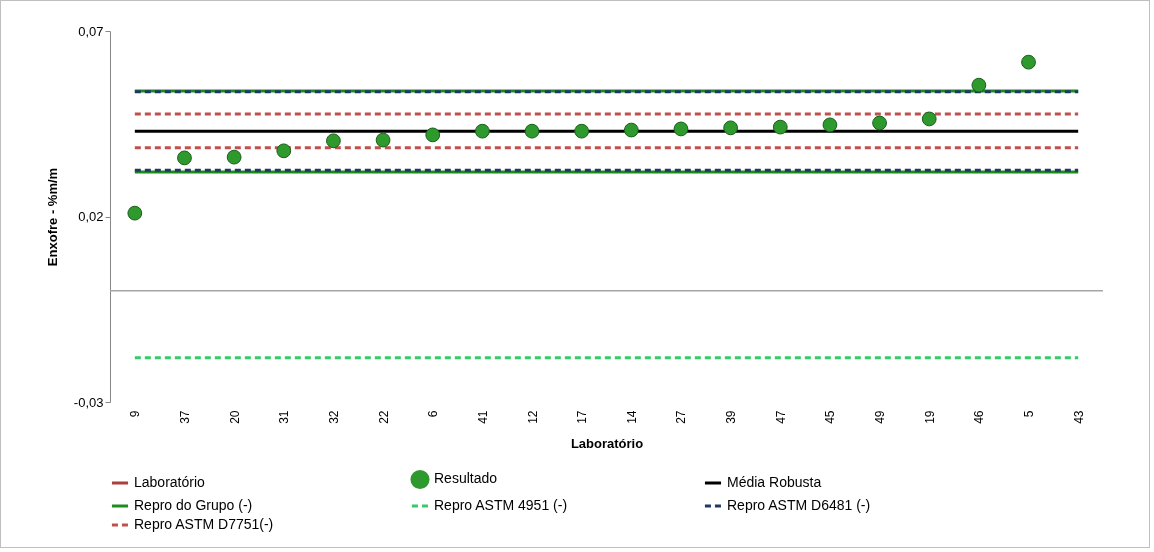  What do you see at coordinates (799, 505) in the screenshot?
I see `legend-label: Repro ASTM D6481 (-)` at bounding box center [799, 505].